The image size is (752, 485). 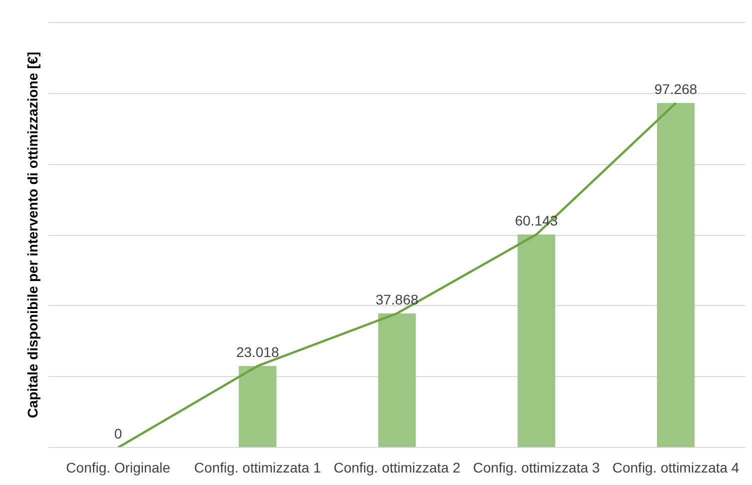 What do you see at coordinates (32, 235) in the screenshot?
I see `y-axis-title: Capitale disponibile per intervento di ottimizzazione [€]` at bounding box center [32, 235].